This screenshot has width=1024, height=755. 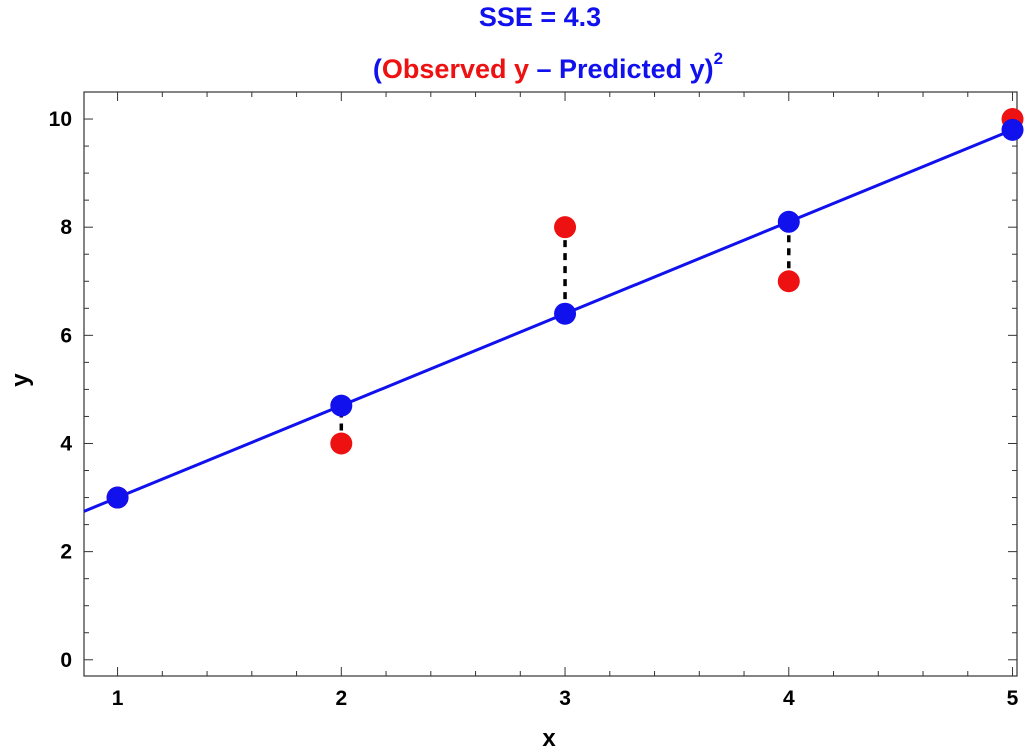 I want to click on y-tick-label: 2, so click(x=66, y=552).